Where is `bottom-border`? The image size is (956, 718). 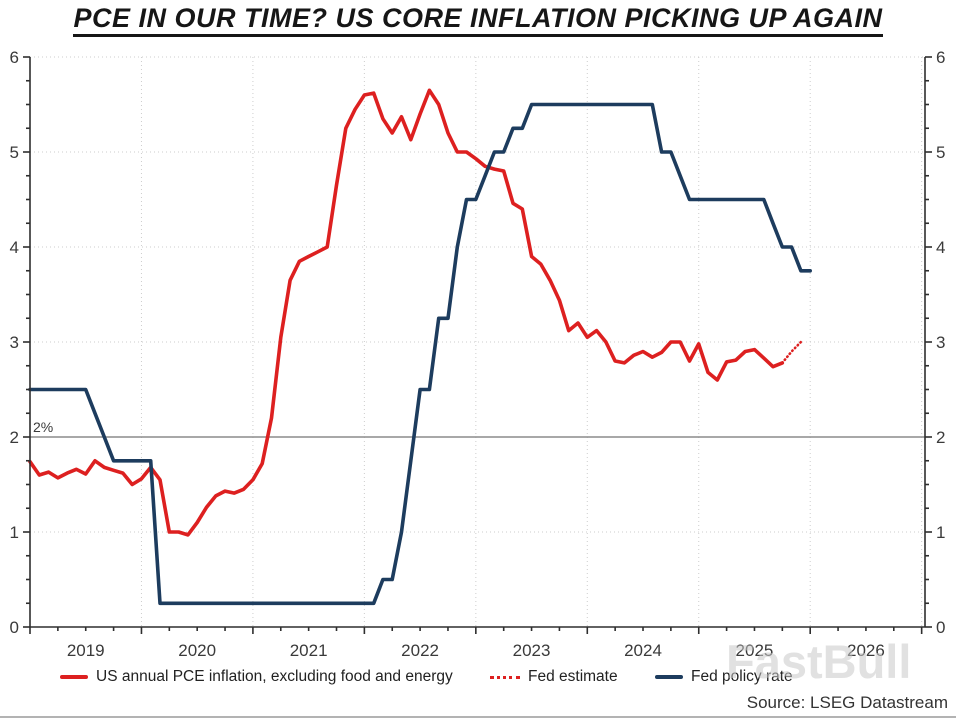
bottom-border is located at coordinates (478, 717).